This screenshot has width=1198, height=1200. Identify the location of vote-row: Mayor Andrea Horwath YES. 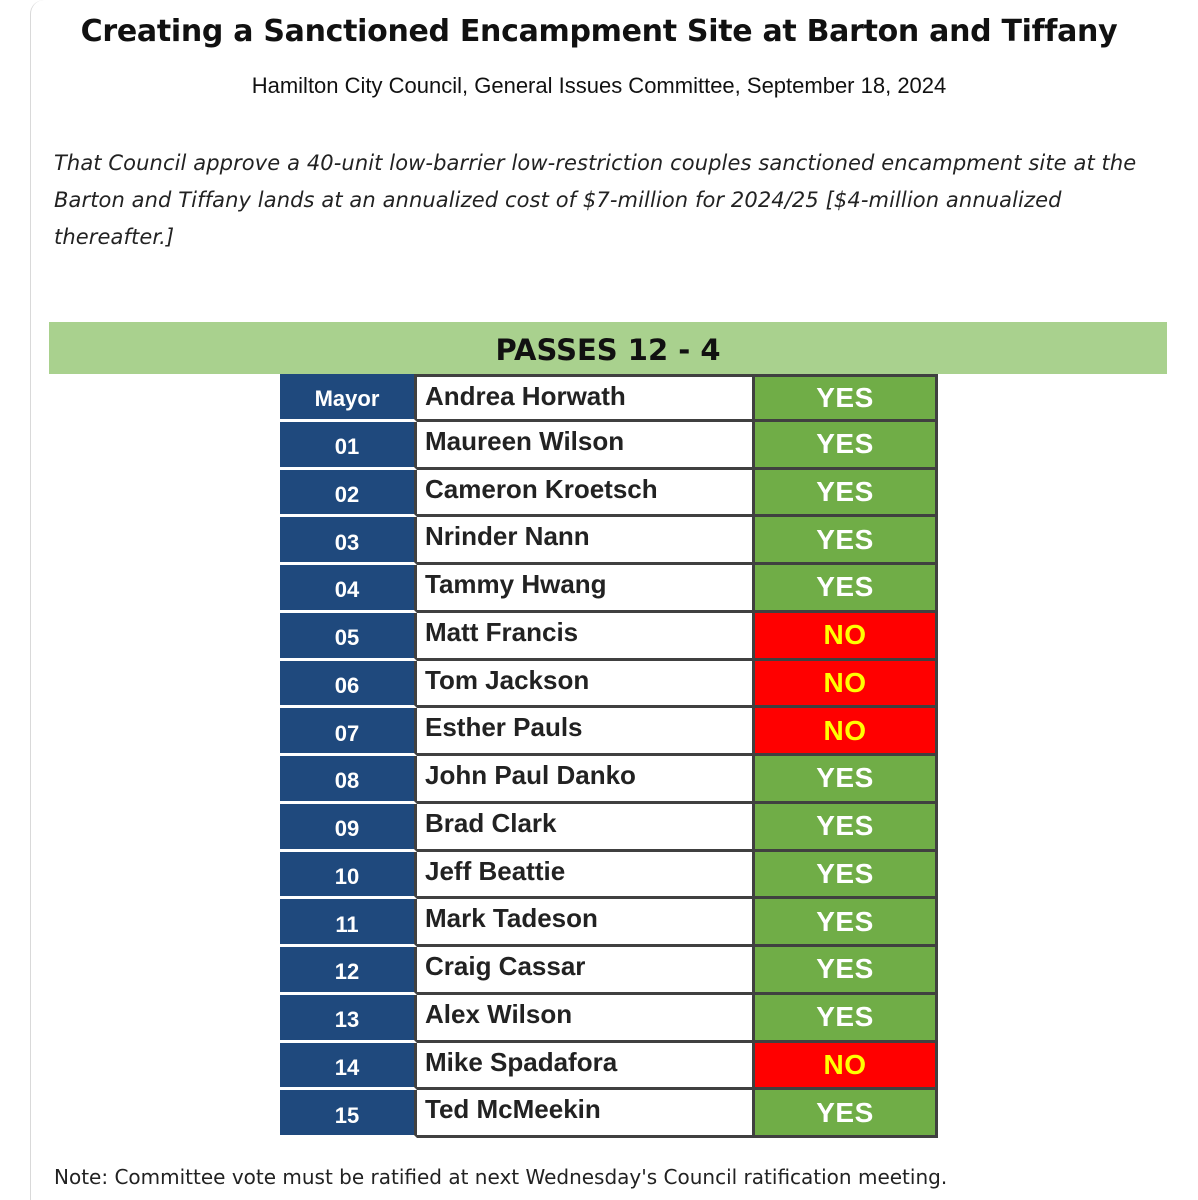
(609, 398).